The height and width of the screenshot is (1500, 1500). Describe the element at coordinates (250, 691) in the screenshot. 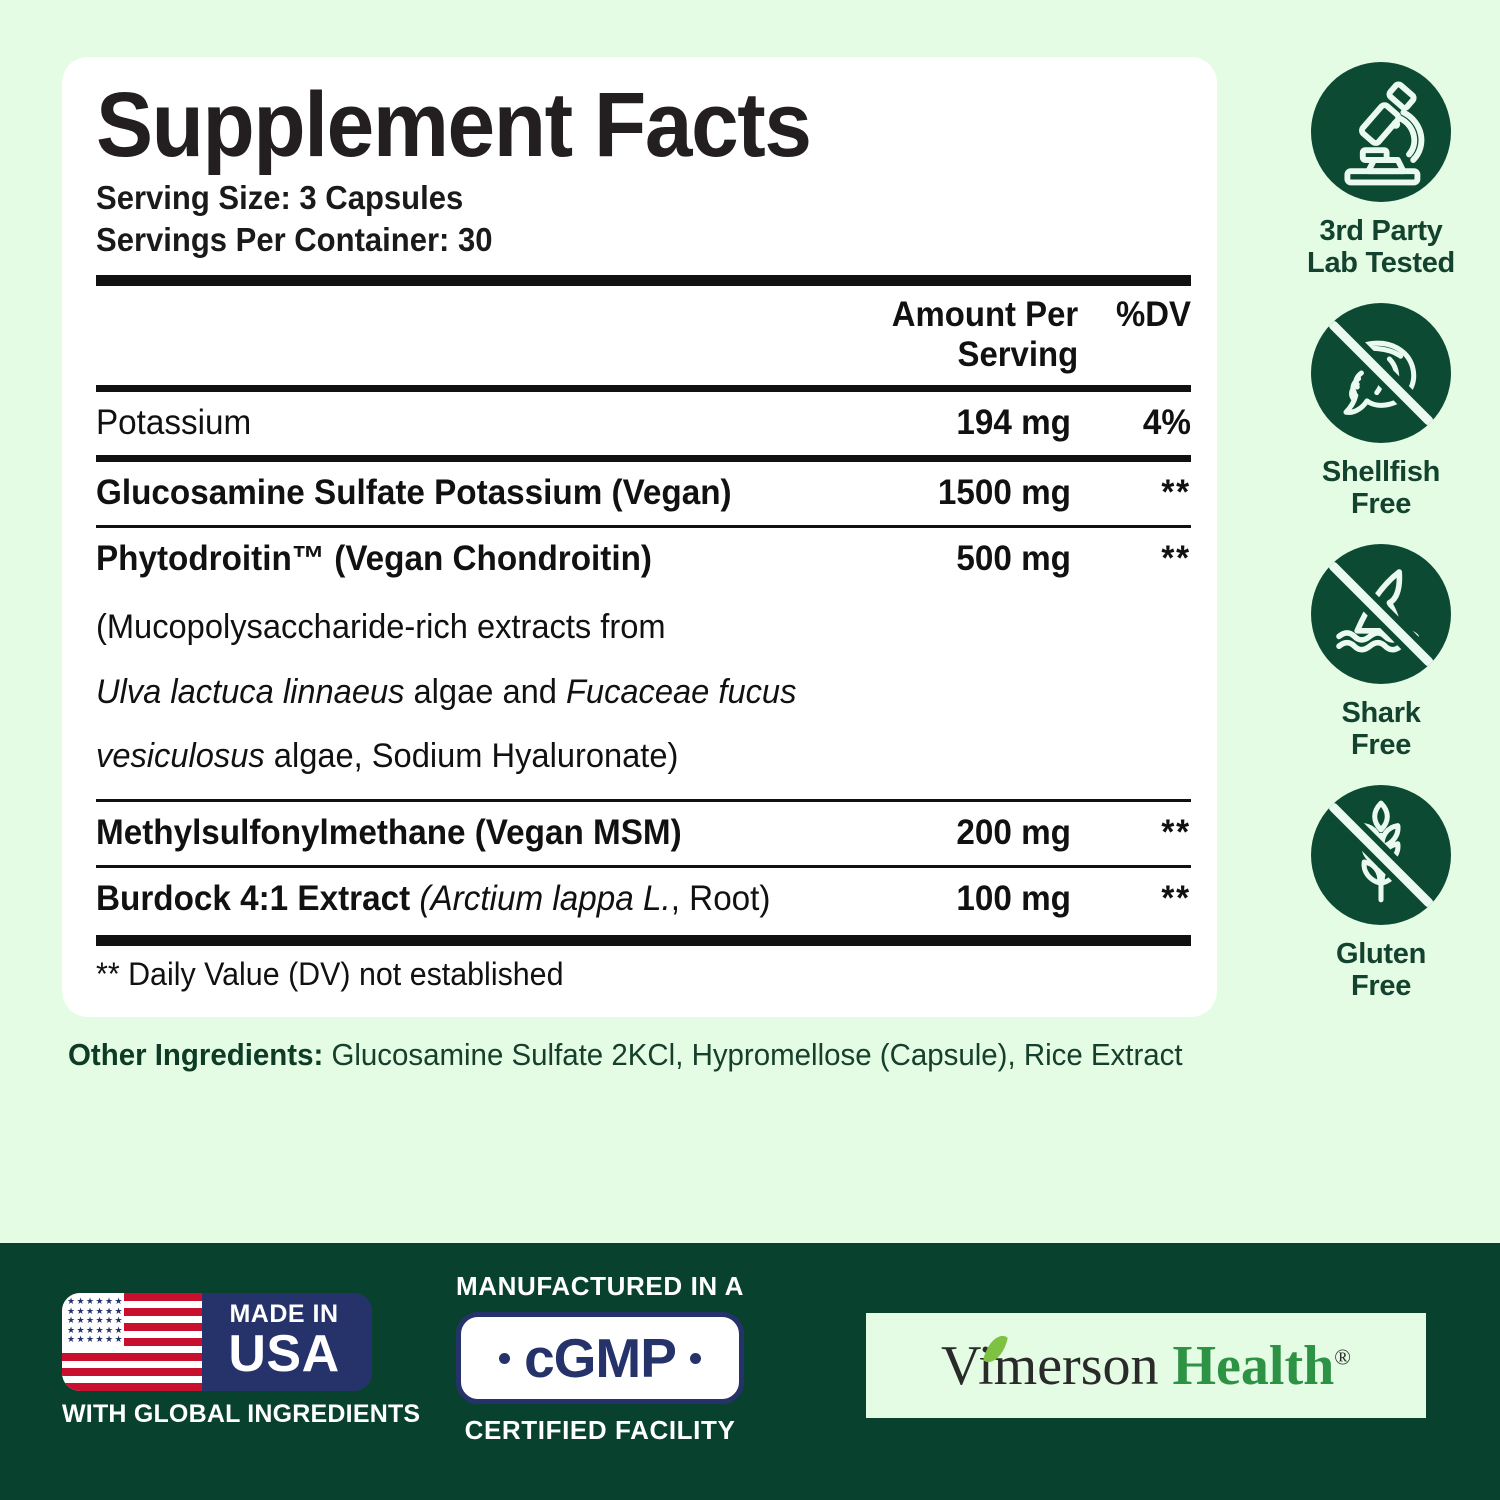

I see `latin-name-ulva: Ulva lactuca linnaeus` at that location.